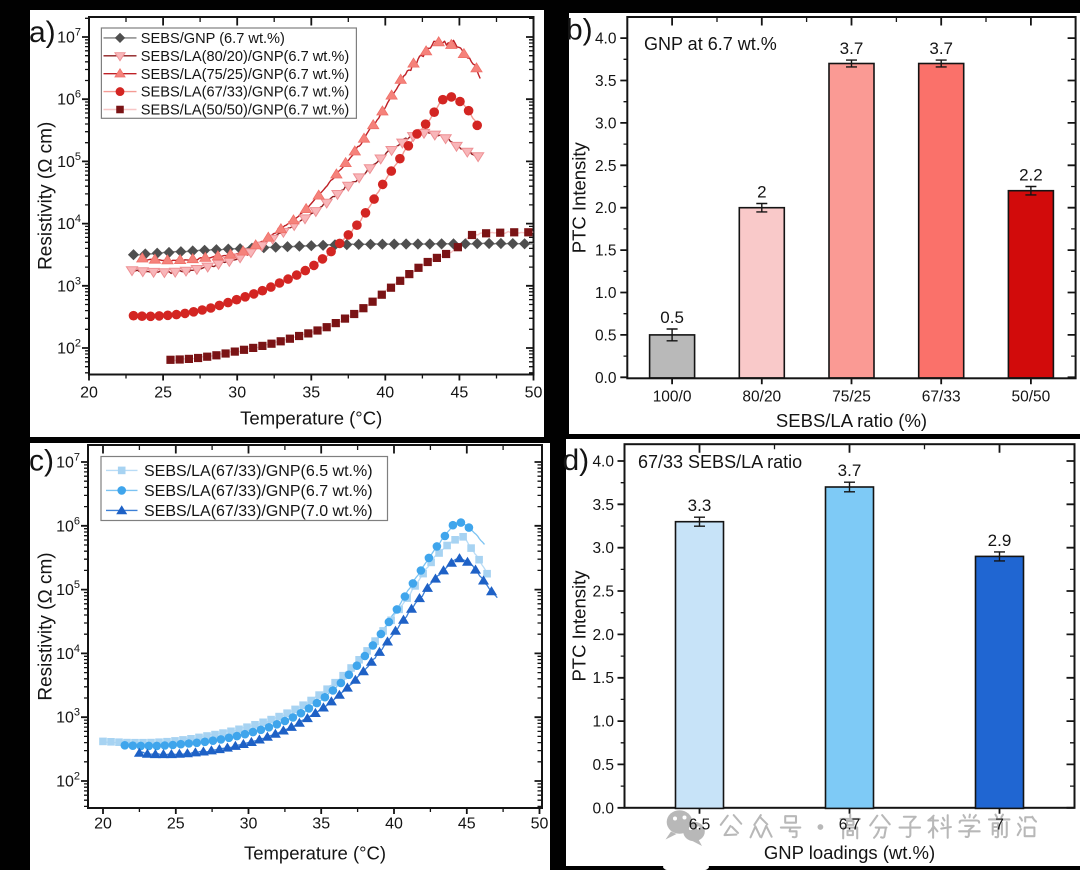 The height and width of the screenshot is (870, 1080). Describe the element at coordinates (851, 420) in the screenshot. I see `svg-text: SEBS/LA ratio (%)` at that location.